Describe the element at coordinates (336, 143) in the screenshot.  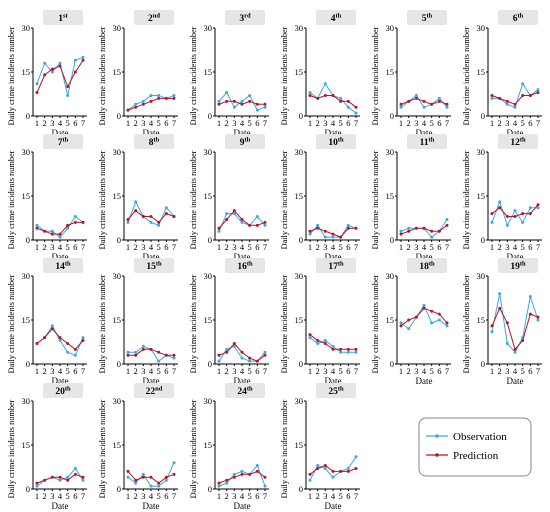
I see `panel-title: 10th` at that location.